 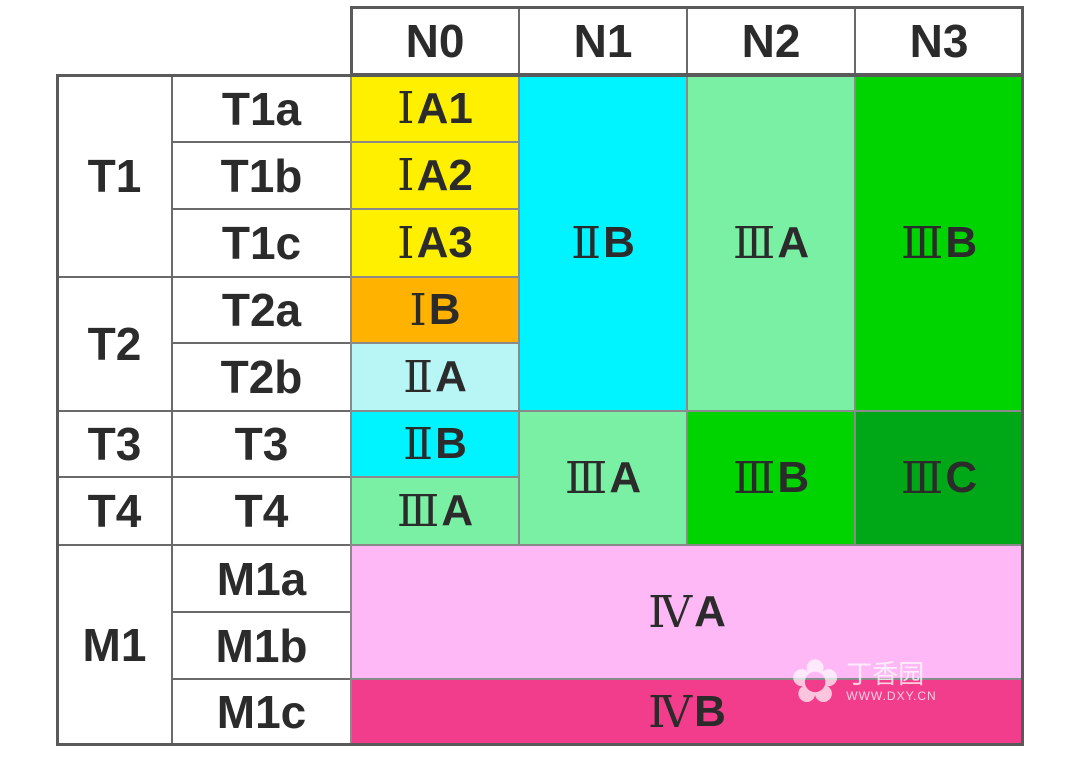 I want to click on column-header-n1: N1, so click(x=603, y=41).